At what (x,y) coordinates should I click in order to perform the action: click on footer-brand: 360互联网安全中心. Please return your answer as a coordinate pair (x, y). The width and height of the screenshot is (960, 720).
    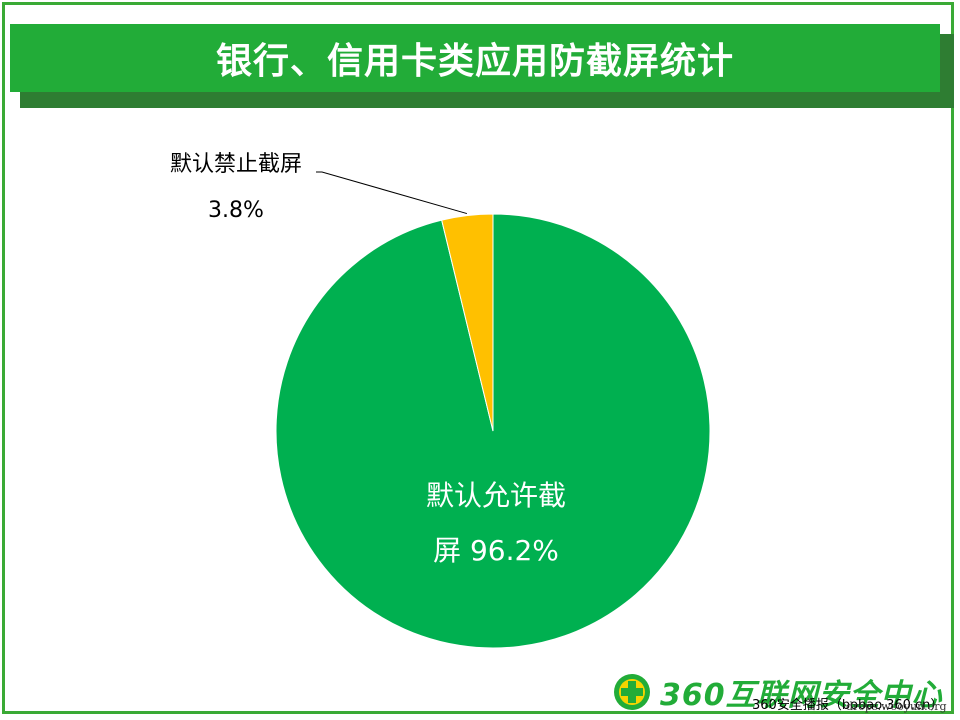
    Looking at the image, I should click on (801, 695).